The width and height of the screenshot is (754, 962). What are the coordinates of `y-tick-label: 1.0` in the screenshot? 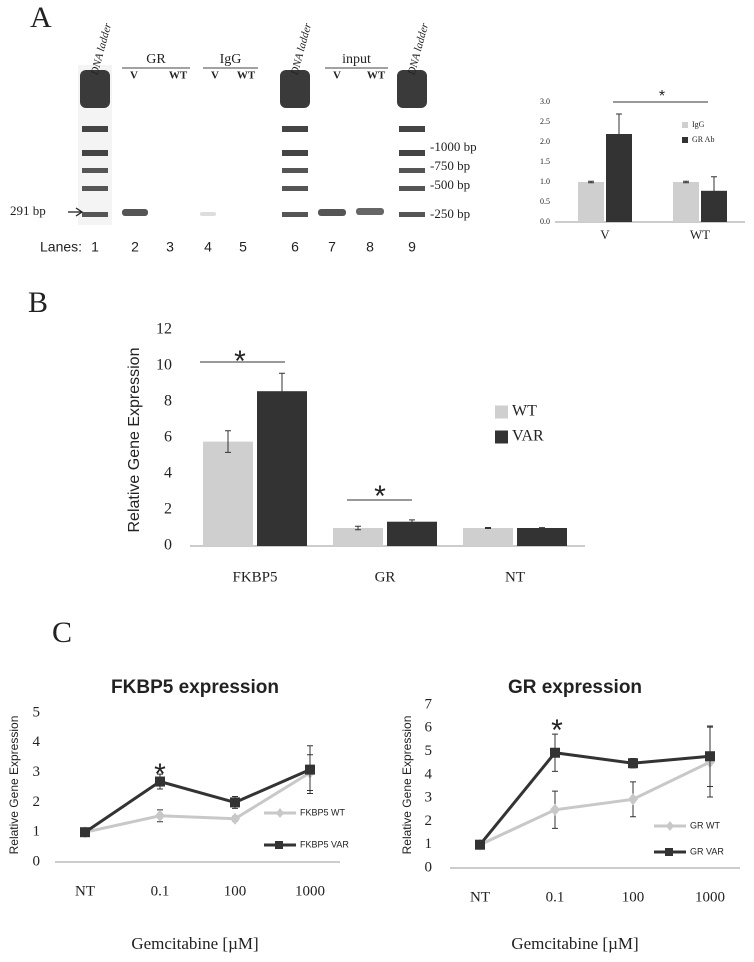 It's located at (545, 181).